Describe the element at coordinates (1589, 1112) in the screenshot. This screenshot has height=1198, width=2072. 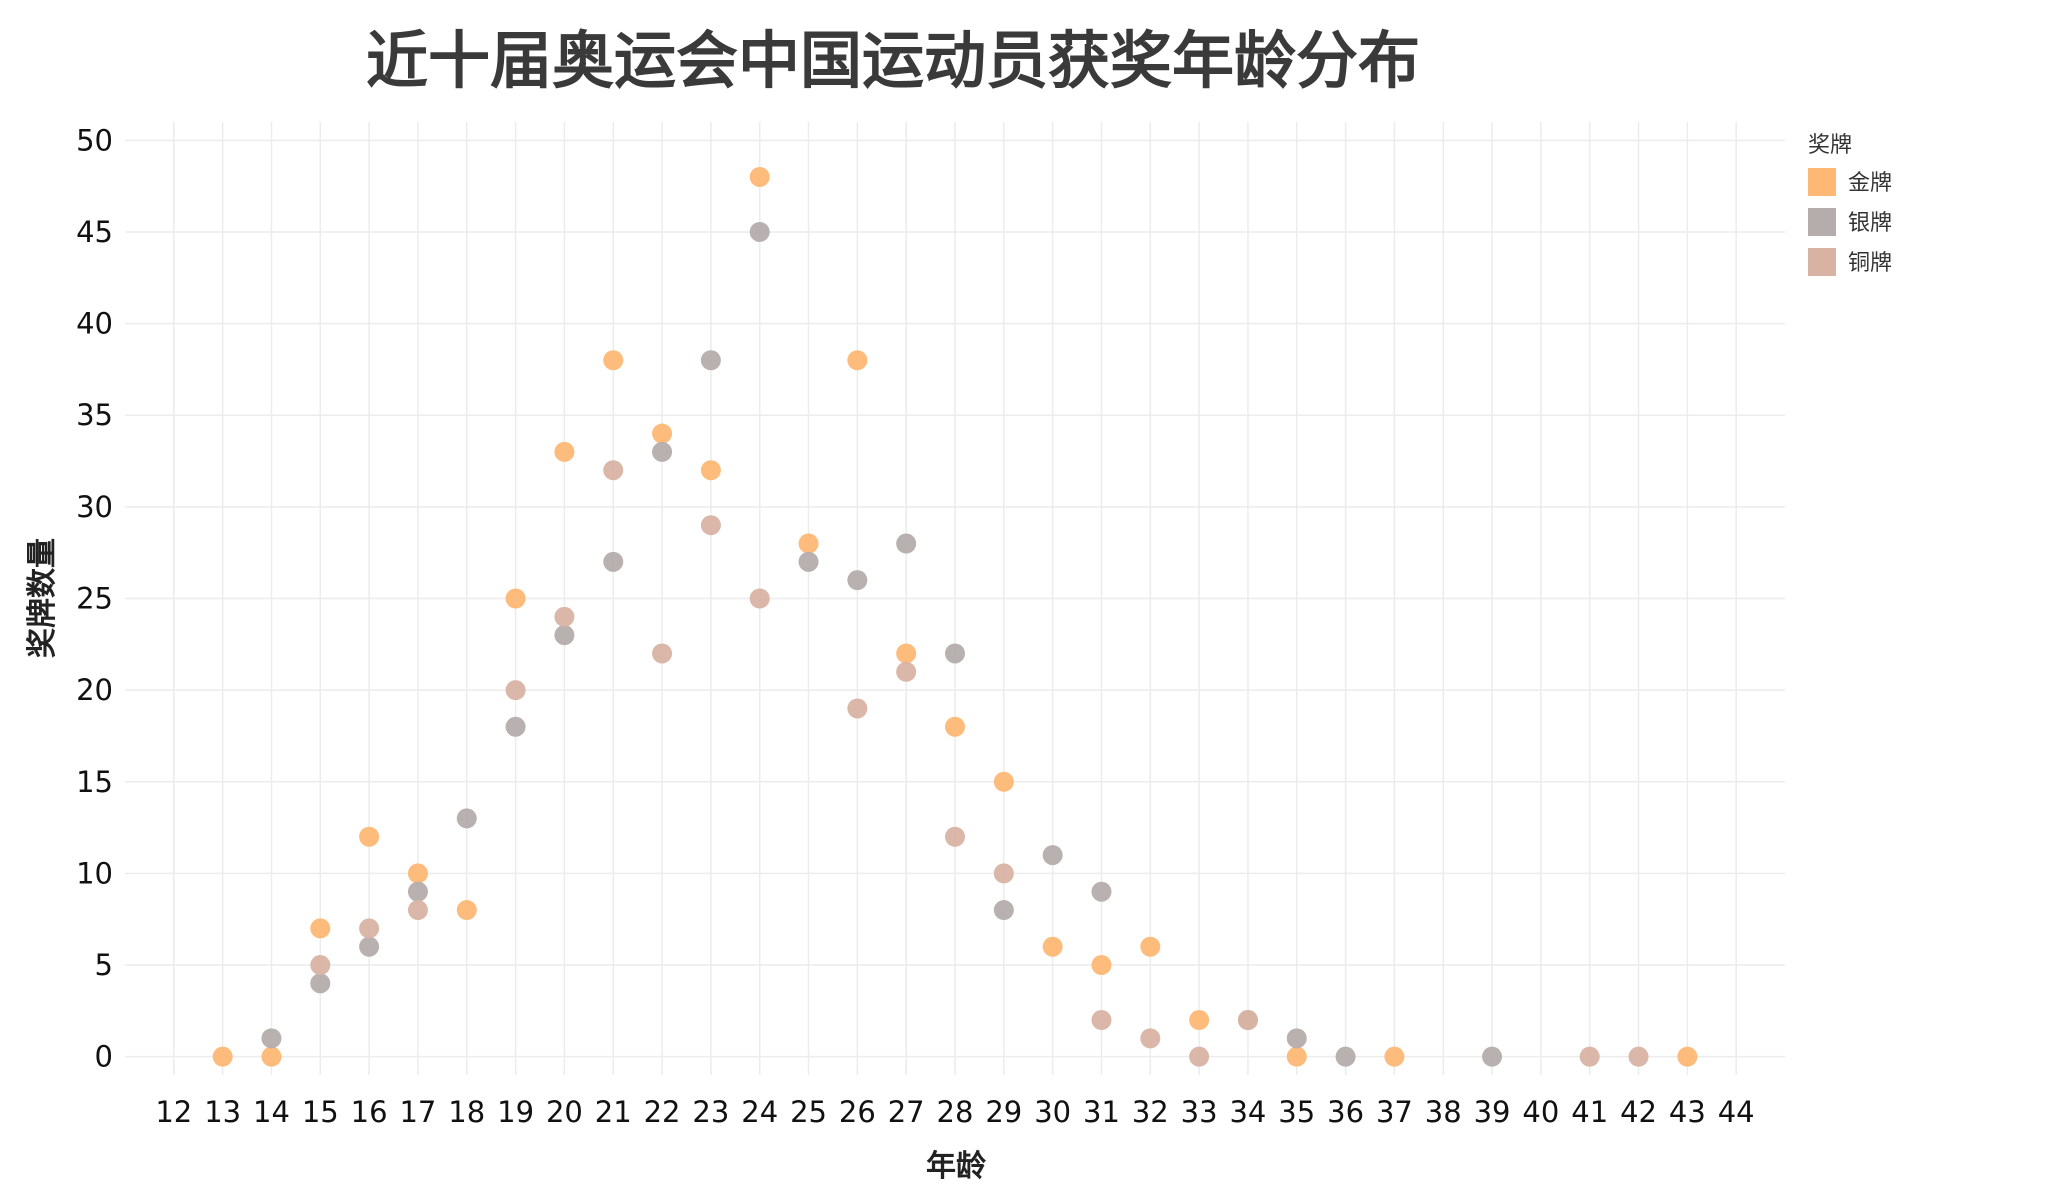
I see `x-tick-label: 41` at that location.